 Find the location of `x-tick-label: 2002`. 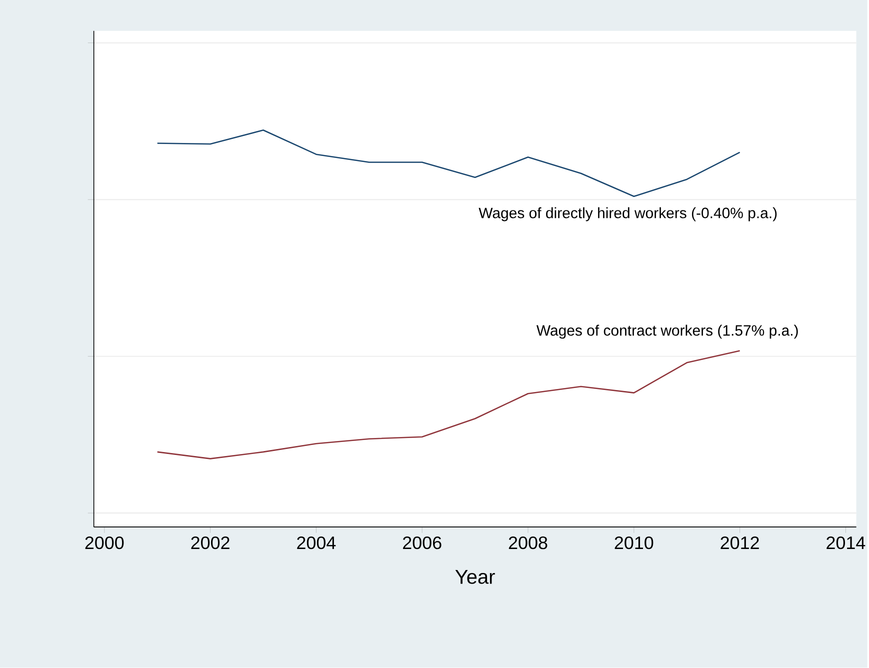

x-tick-label: 2002 is located at coordinates (210, 543).